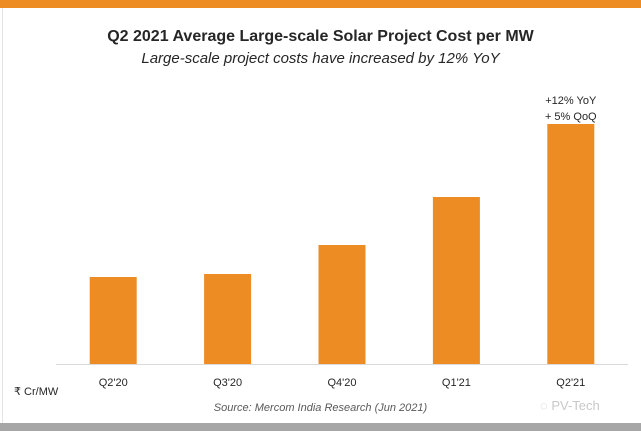  Describe the element at coordinates (341, 383) in the screenshot. I see `x-tick-label: Q4'20` at that location.